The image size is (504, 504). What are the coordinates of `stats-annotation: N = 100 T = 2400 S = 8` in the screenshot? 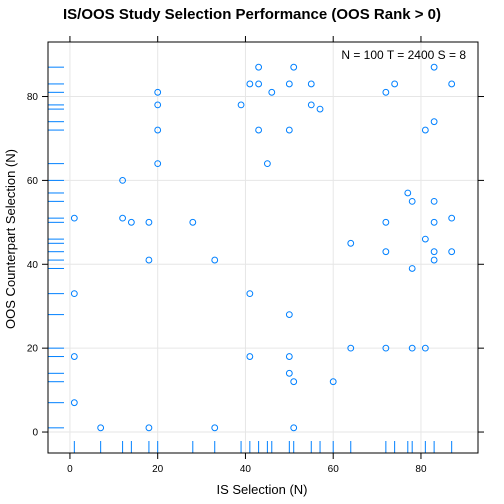 It's located at (403, 55).